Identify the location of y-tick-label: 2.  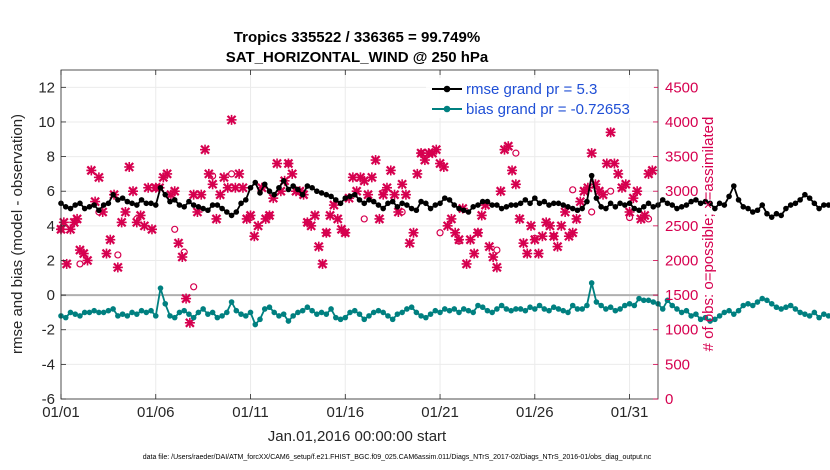
(51, 260).